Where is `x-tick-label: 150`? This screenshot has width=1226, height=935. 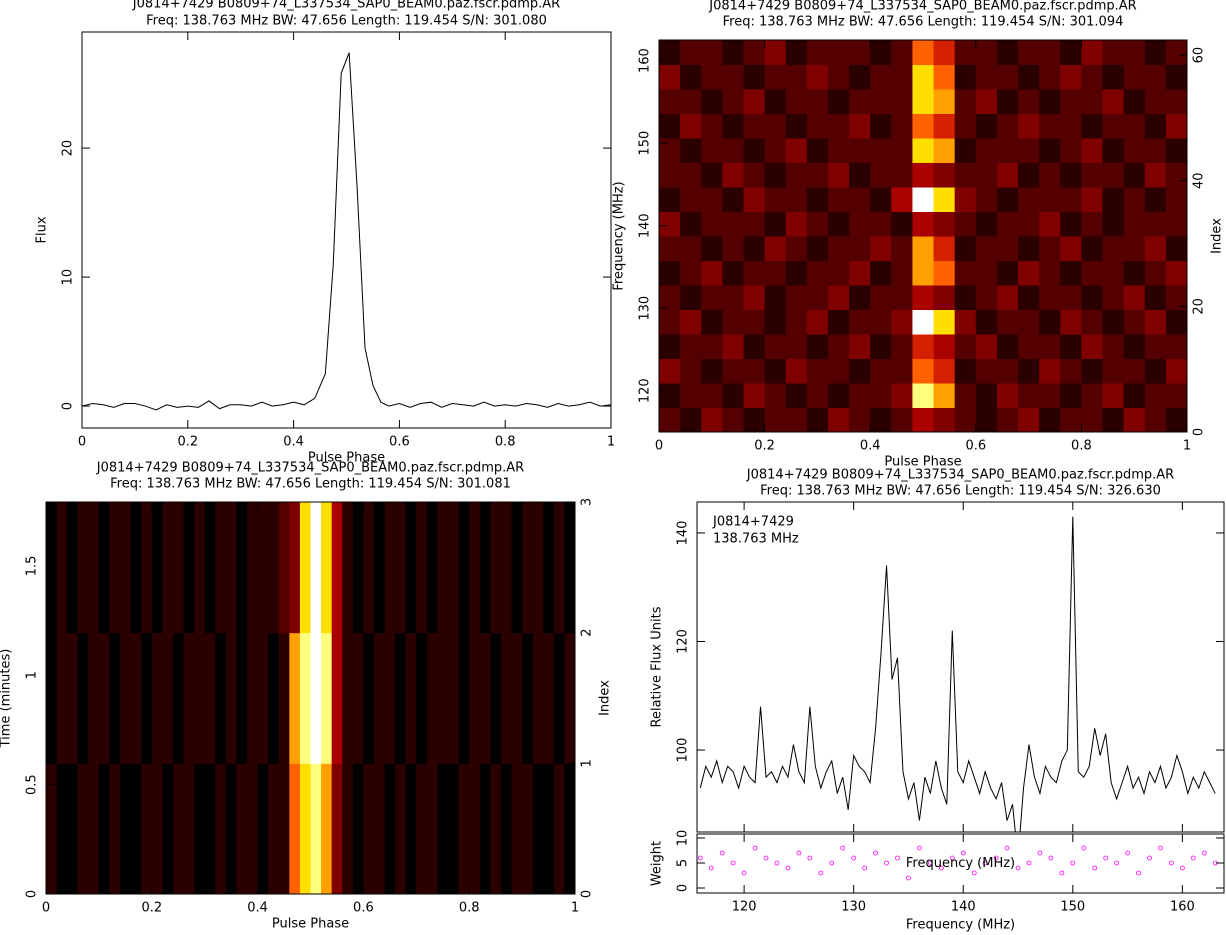
x-tick-label: 150 is located at coordinates (1072, 907).